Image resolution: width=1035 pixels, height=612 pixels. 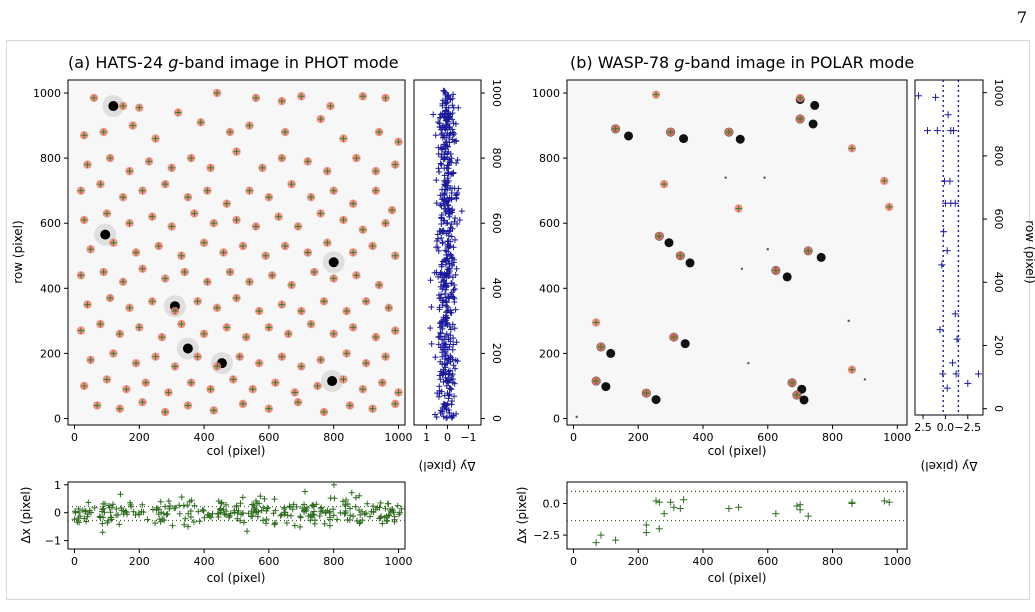 What do you see at coordinates (638, 437) in the screenshot?
I see `b-img-xtick-label-1: 200` at bounding box center [638, 437].